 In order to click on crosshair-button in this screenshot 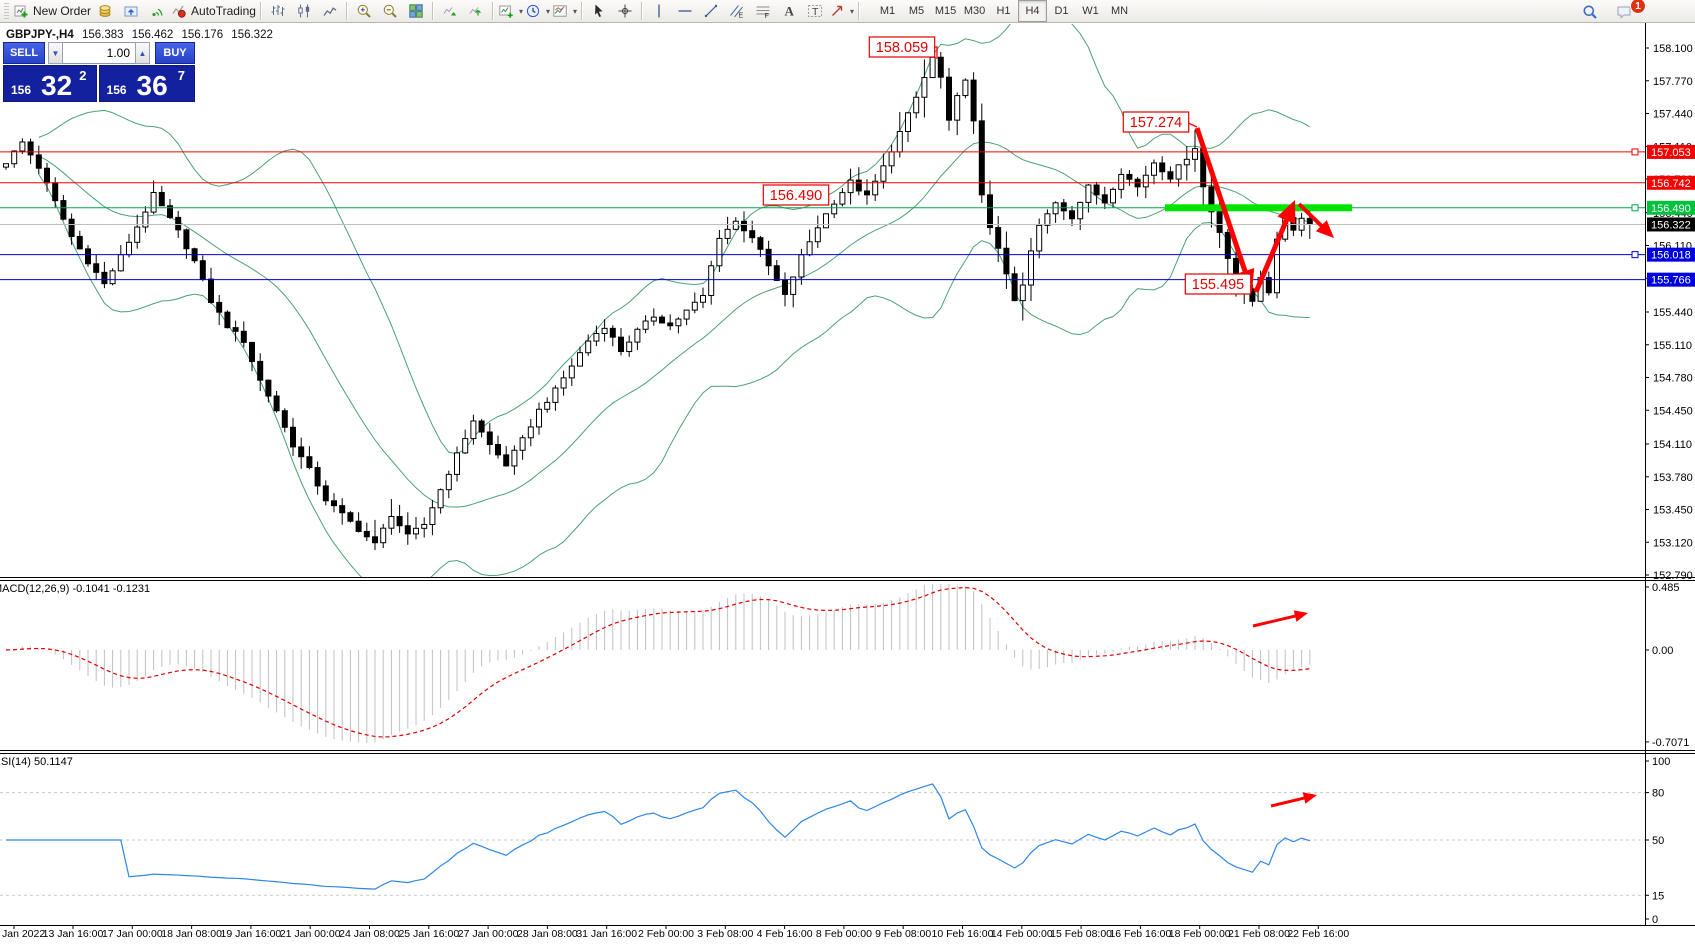, I will do `click(625, 11)`.